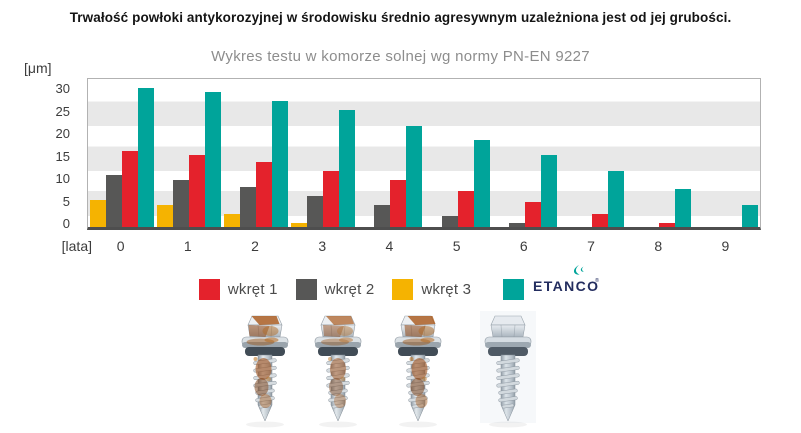  I want to click on x-tick-1: 1, so click(187, 246).